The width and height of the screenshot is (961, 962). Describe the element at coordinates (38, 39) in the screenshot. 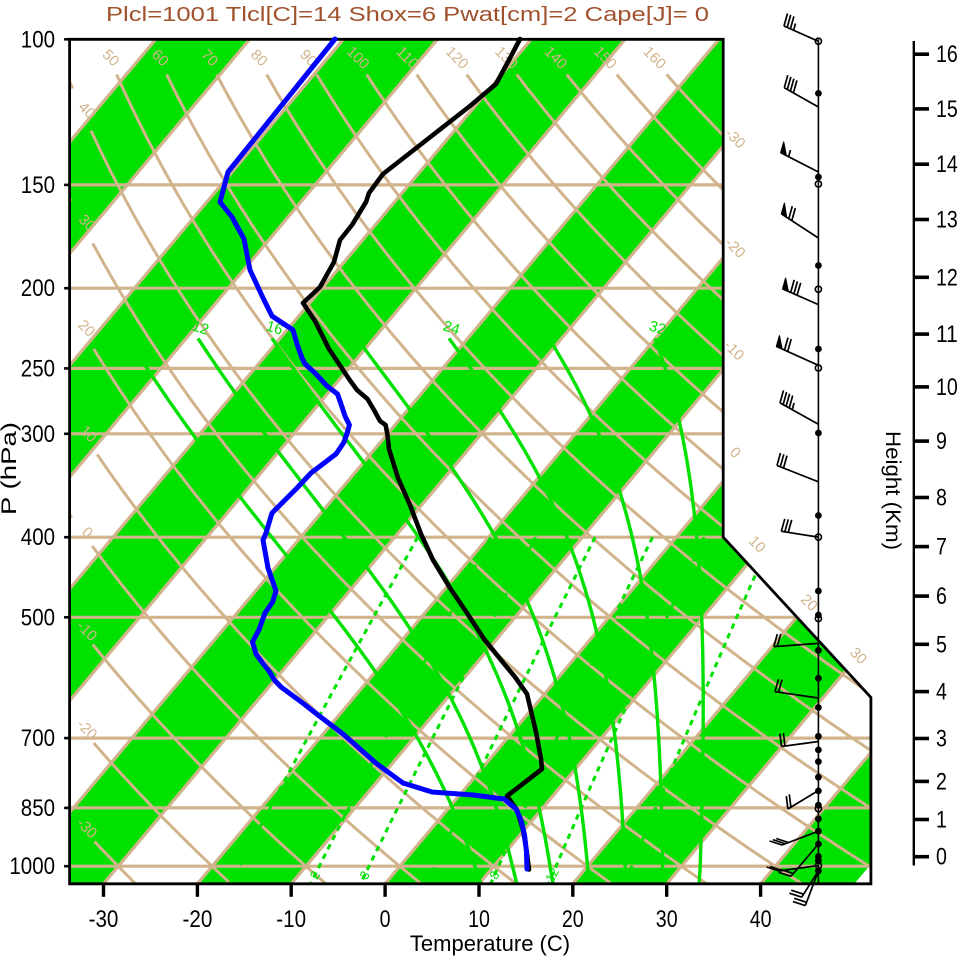

I see `svg-text: 100` at that location.